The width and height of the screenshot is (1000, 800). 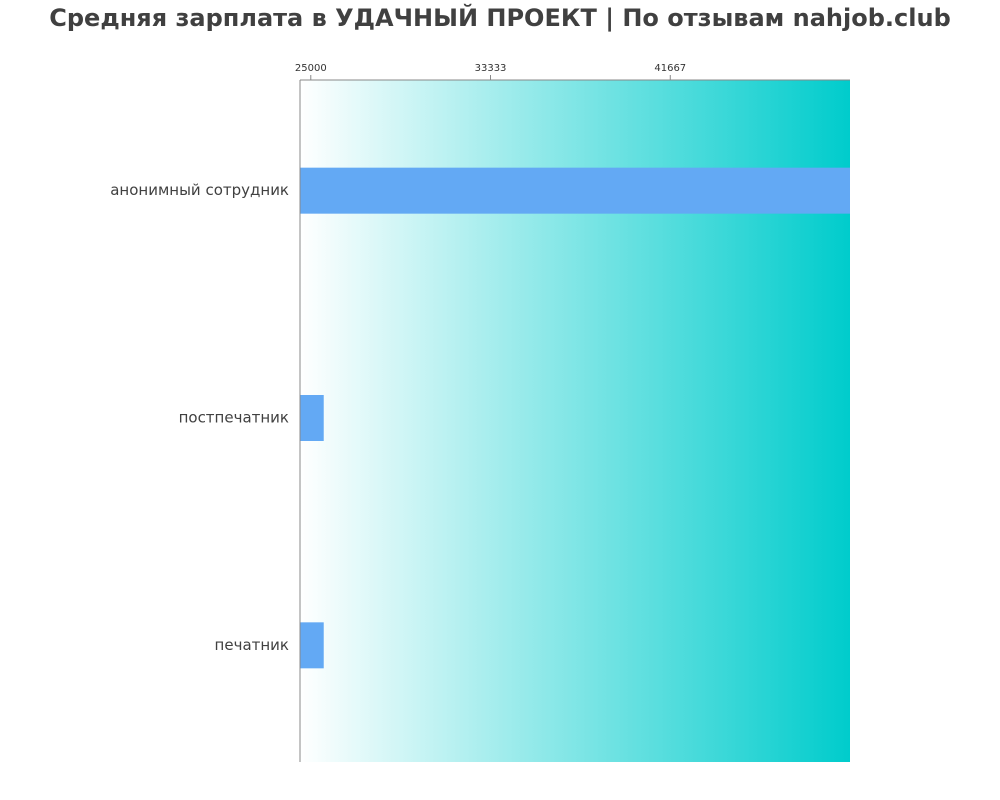 I want to click on x-tick-label: 41667, so click(x=670, y=68).